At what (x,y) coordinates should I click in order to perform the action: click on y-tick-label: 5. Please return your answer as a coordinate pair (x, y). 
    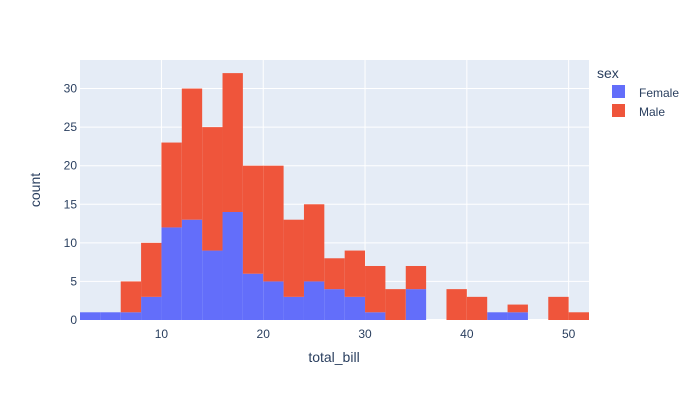
    Looking at the image, I should click on (73, 281).